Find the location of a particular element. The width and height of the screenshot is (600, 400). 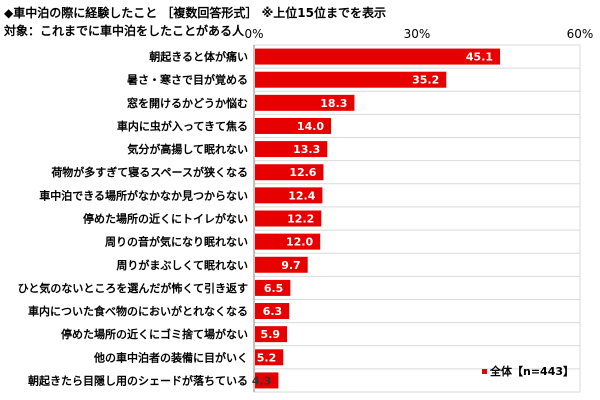

data-label: 12.6 is located at coordinates (302, 172).